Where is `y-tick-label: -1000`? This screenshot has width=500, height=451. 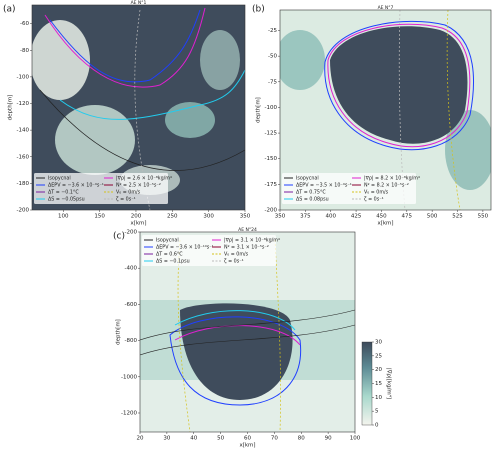
y-tick-label: -1000 is located at coordinates (129, 377).